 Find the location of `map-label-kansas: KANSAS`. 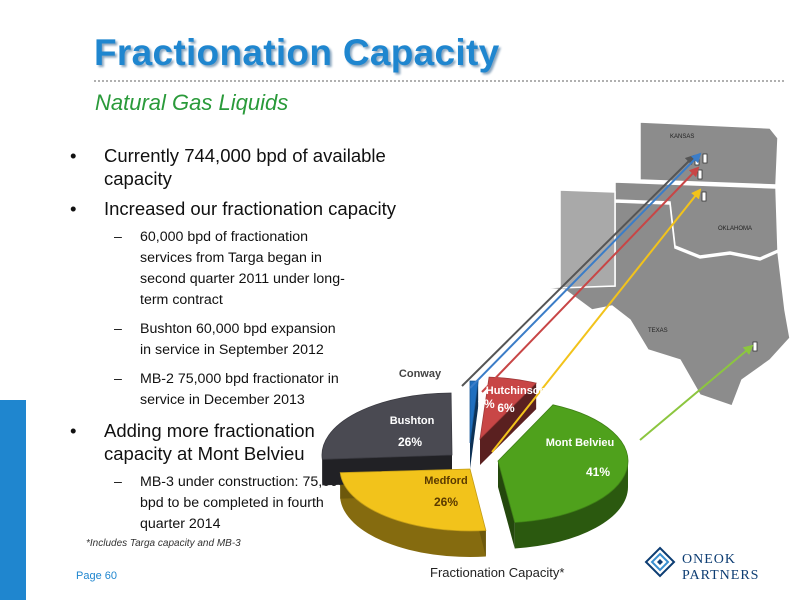

map-label-kansas: KANSAS is located at coordinates (682, 137).